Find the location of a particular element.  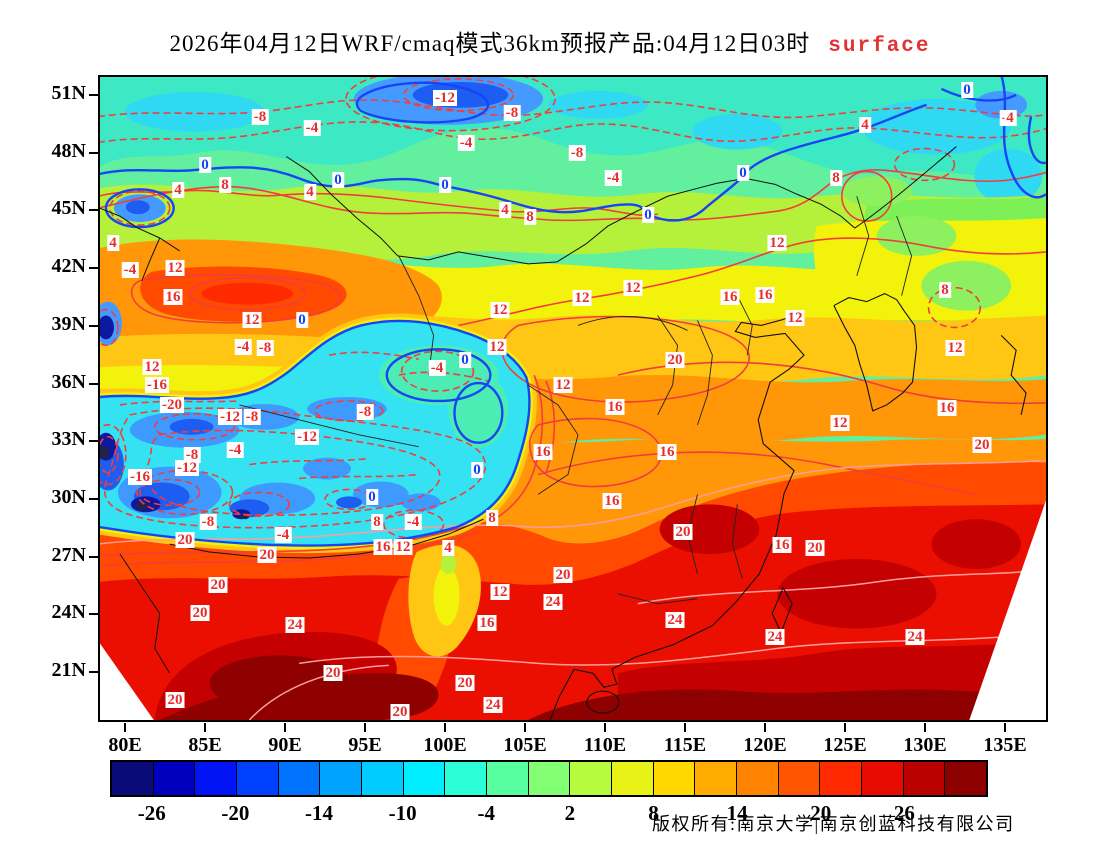

lat-tick-label: 48N is located at coordinates (68, 150).